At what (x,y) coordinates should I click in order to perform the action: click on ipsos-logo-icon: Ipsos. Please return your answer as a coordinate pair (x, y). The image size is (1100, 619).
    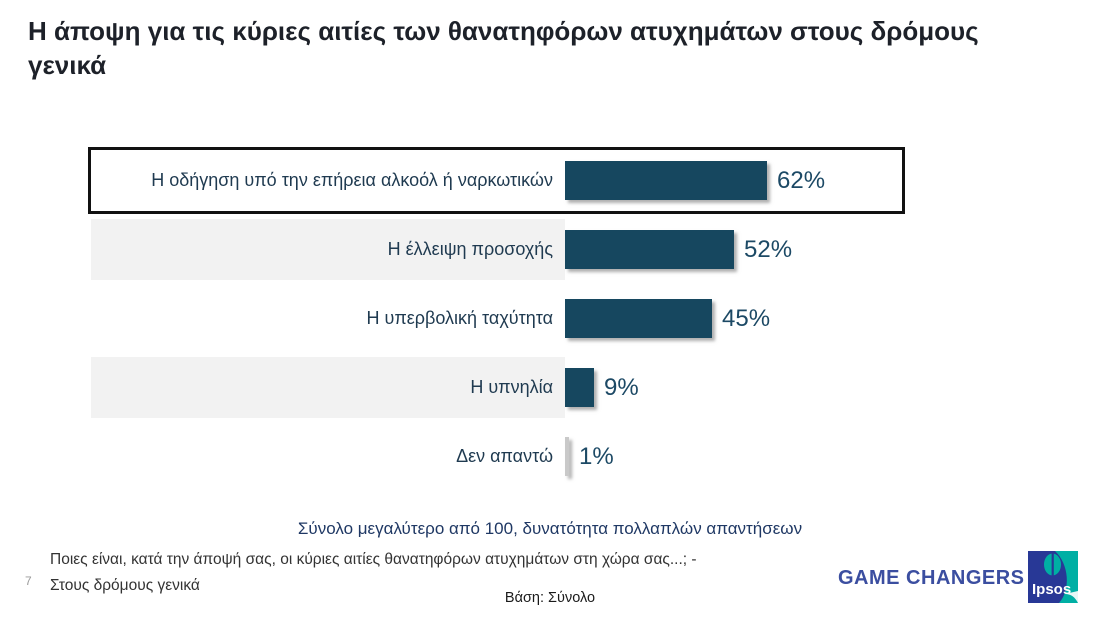
    Looking at the image, I should click on (1053, 577).